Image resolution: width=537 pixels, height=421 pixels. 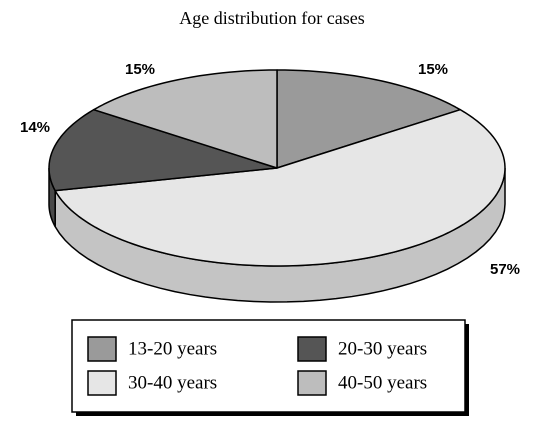 I want to click on legend-label: 30-40 years, so click(x=172, y=382).